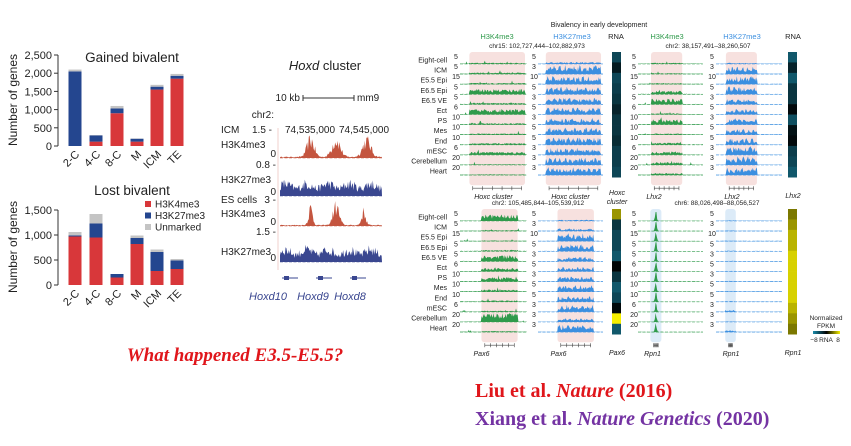  I want to click on y-tick-label: 1,500, so click(38, 211).